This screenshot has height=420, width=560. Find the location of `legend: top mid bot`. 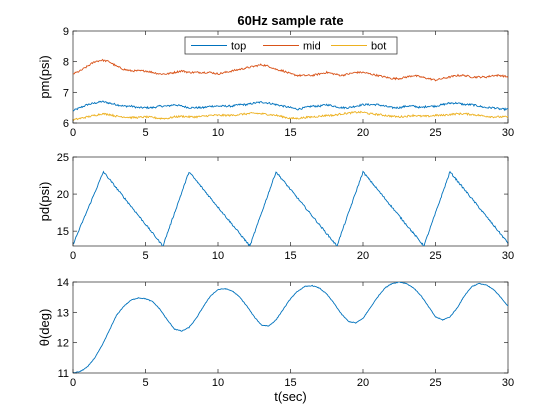

legend: top mid bot is located at coordinates (291, 45).